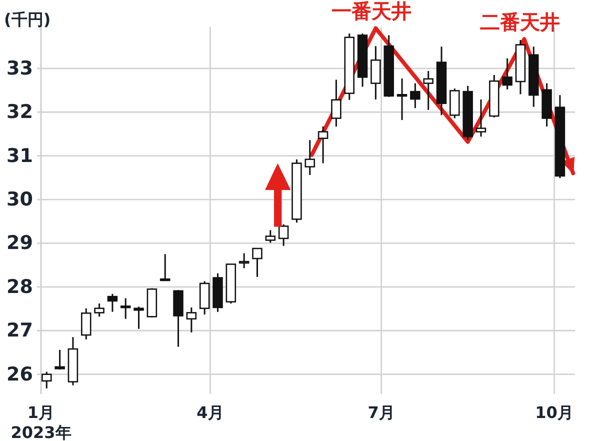 The width and height of the screenshot is (600, 441). Describe the element at coordinates (41, 422) in the screenshot. I see `x-tick-label: 1月 2023年` at that location.